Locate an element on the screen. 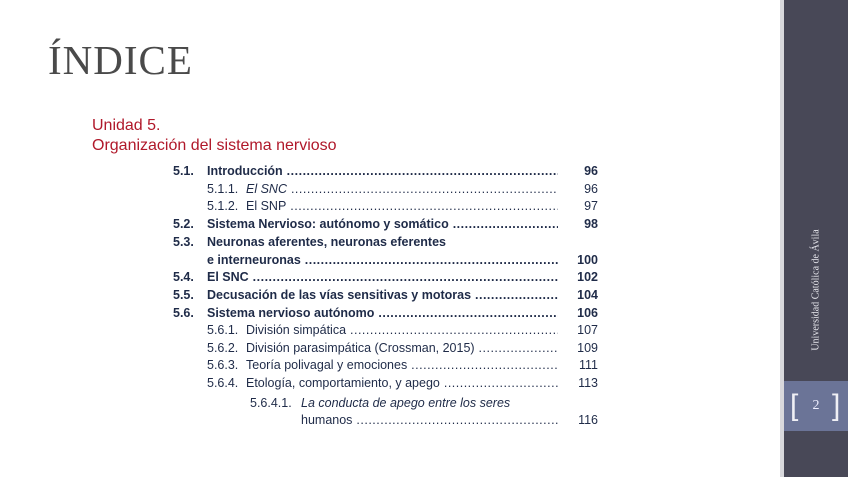 Image resolution: width=848 pixels, height=477 pixels. toc-entry-text: Sistema Nervioso: autónomo y somático is located at coordinates (382, 224).